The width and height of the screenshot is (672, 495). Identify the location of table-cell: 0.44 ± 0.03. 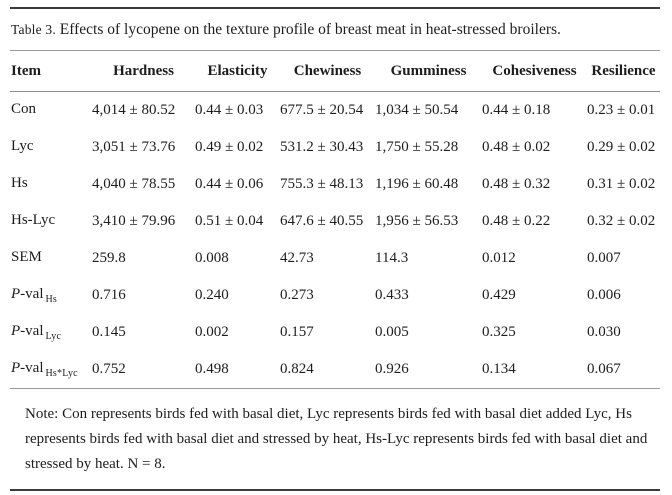
(229, 110).